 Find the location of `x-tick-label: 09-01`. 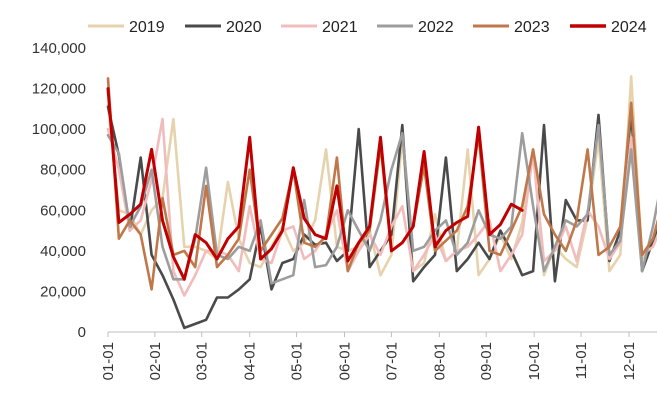

x-tick-label: 09-01 is located at coordinates (486, 361).